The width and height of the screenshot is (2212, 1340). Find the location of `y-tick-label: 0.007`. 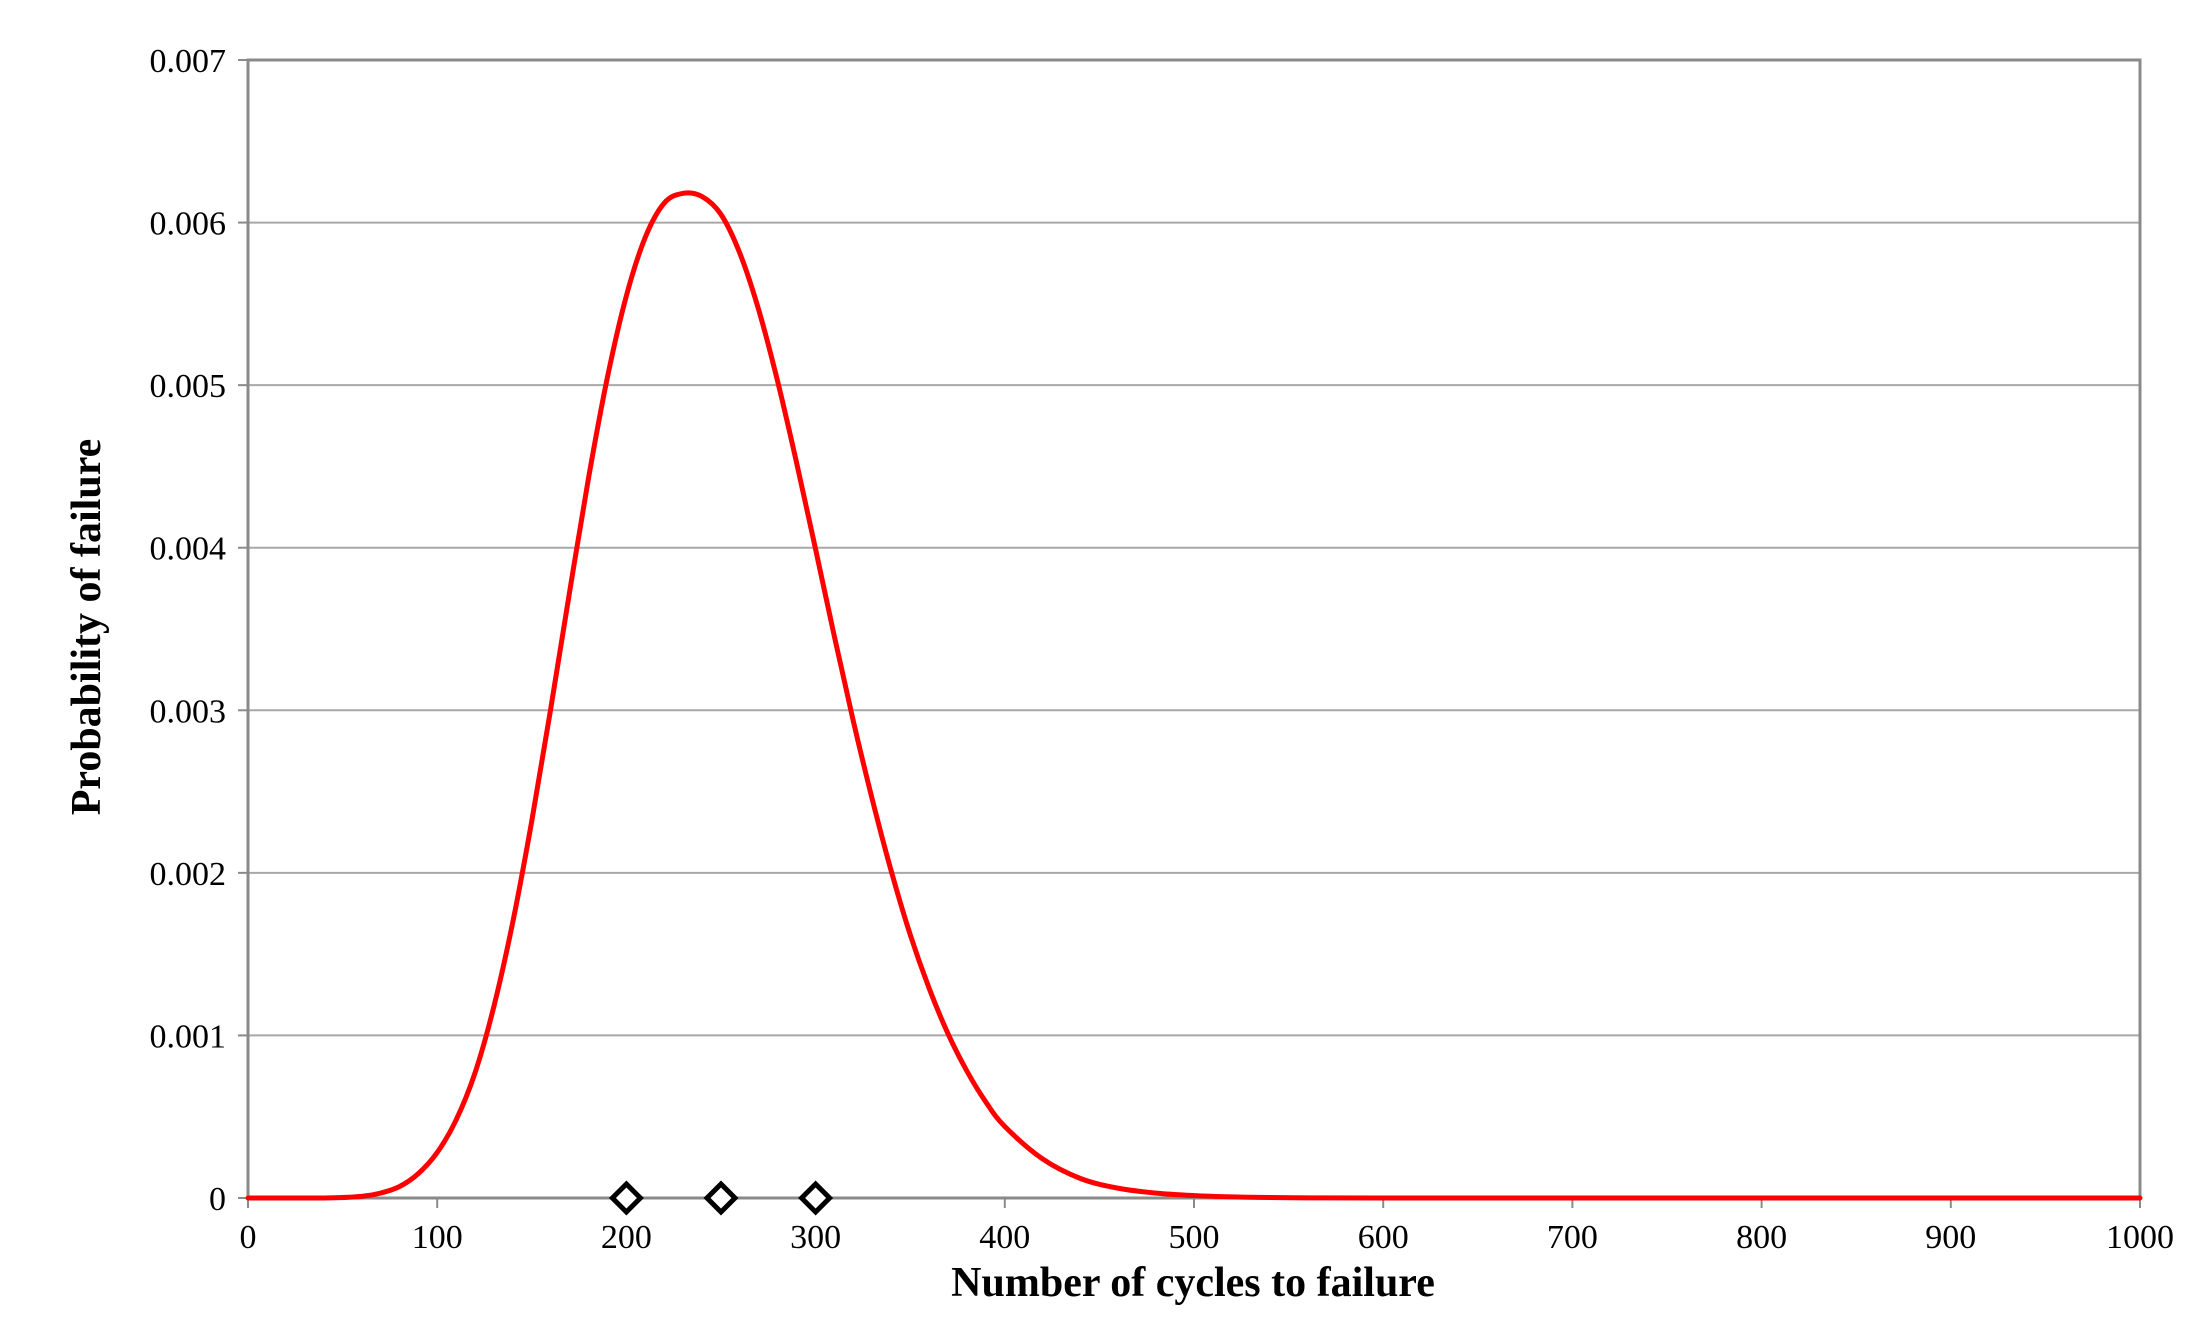

y-tick-label: 0.007 is located at coordinates (188, 61).